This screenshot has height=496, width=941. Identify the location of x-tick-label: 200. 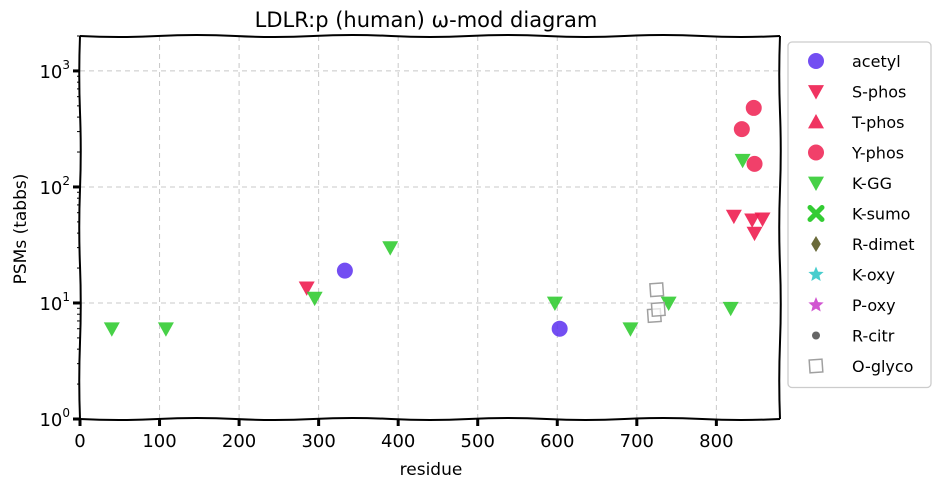
(239, 441).